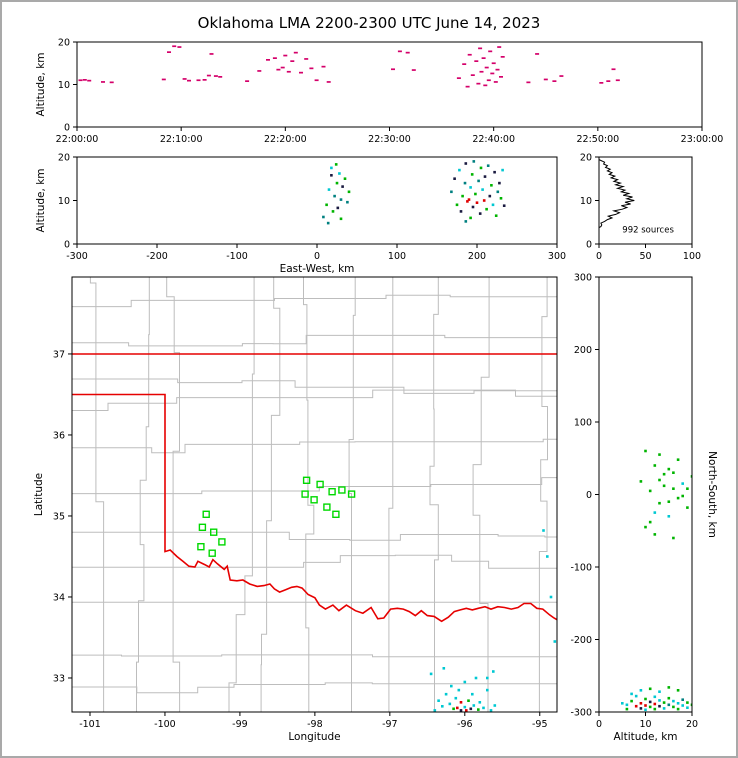 The image size is (738, 758). I want to click on x-tick-label: -100, so click(237, 256).